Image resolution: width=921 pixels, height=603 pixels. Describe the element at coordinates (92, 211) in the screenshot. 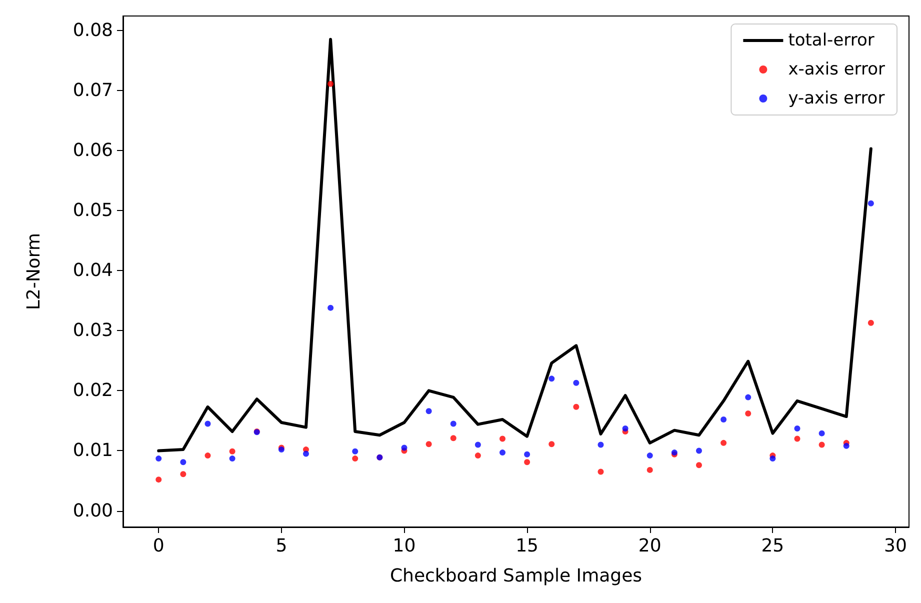

I see `y-tick-label: 0.05` at that location.